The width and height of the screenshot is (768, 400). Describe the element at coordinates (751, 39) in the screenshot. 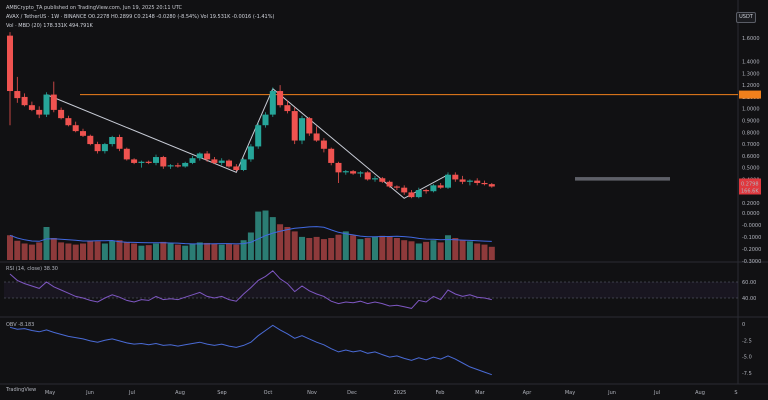

I see `price-tick-label: 1.6000` at that location.